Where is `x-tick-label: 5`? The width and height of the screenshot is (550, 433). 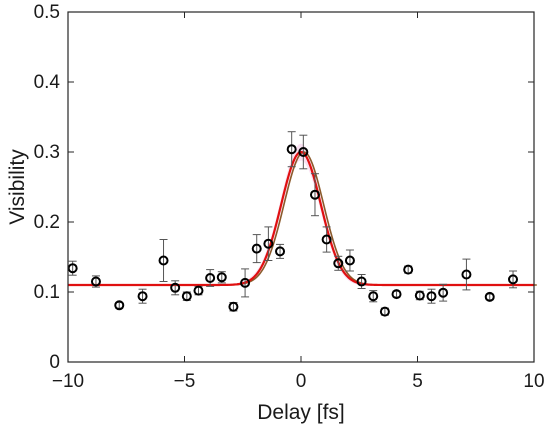 x-tick-label: 5 is located at coordinates (417, 381).